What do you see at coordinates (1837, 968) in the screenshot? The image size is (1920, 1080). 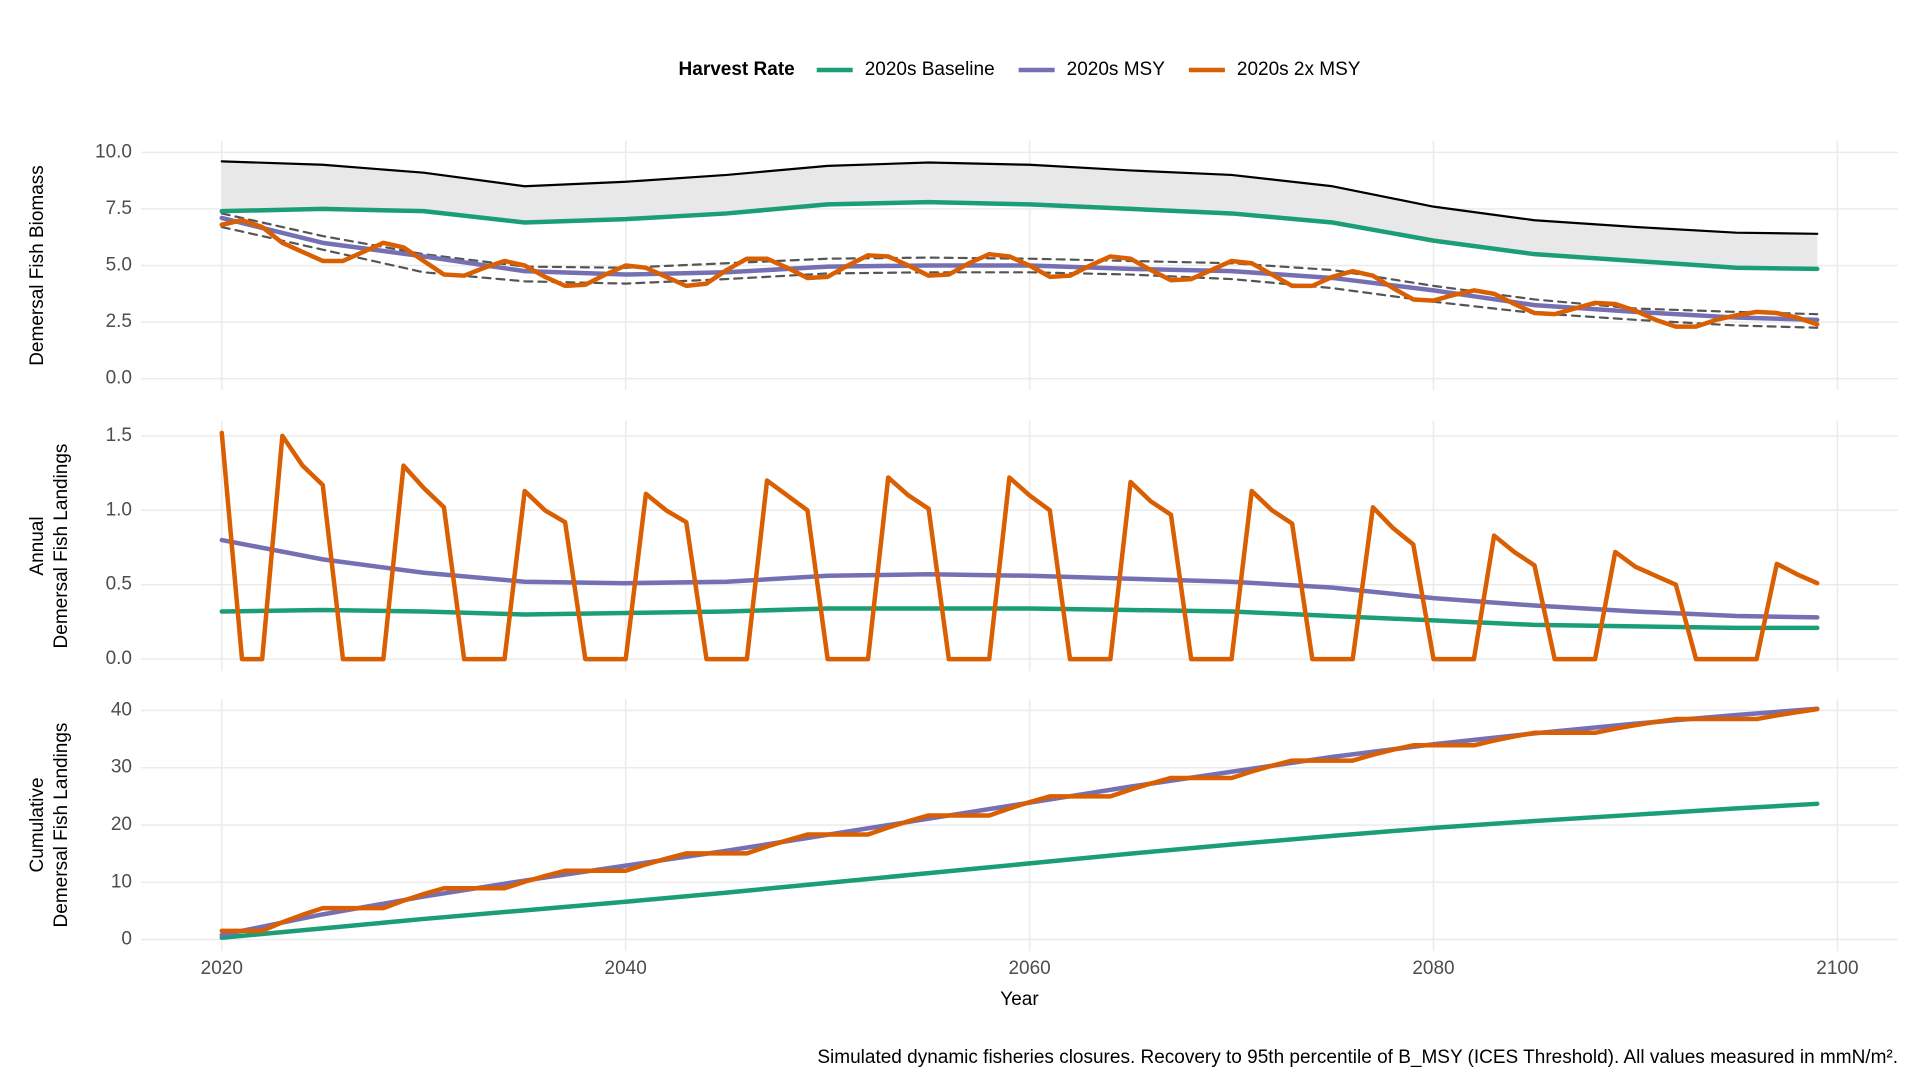 I see `x-tick-label: 2100` at bounding box center [1837, 968].